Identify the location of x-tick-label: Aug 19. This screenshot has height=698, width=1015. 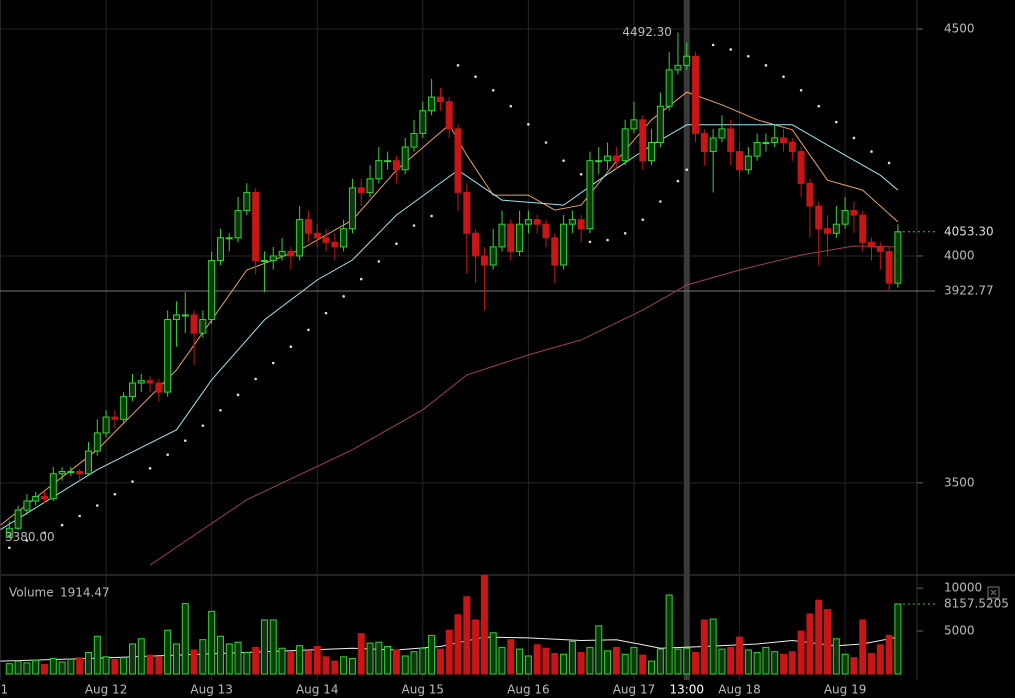
(845, 690).